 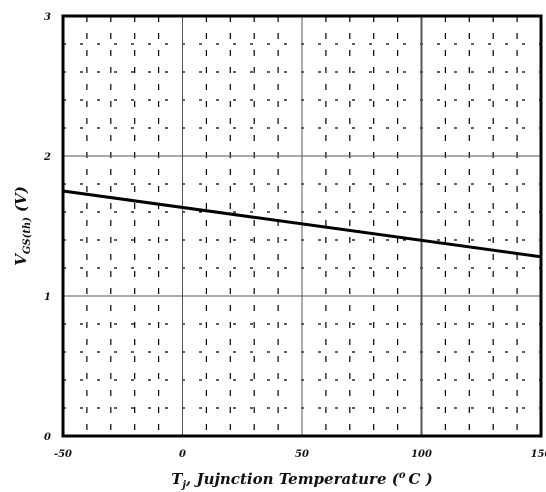 I want to click on x-tick-label: 0, so click(x=182, y=454).